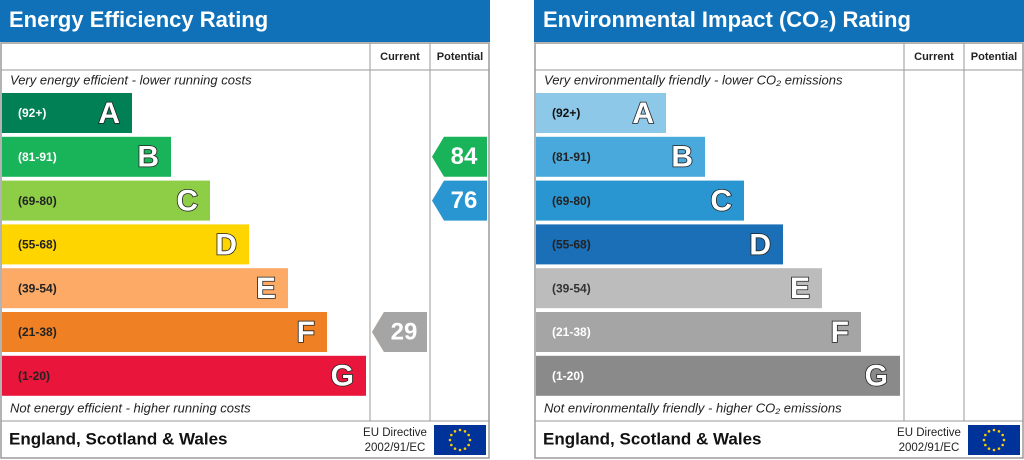 The height and width of the screenshot is (460, 1024). Describe the element at coordinates (464, 200) in the screenshot. I see `rating-value: 76` at that location.